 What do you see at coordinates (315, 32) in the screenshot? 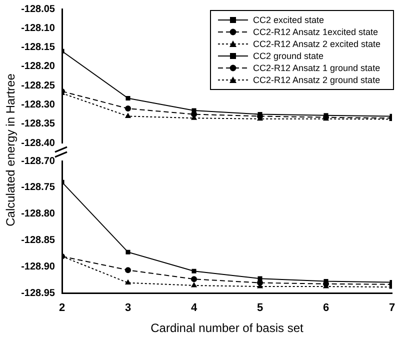
I see `legend-label: CC2-R12 Ansatz 1excited state` at bounding box center [315, 32].